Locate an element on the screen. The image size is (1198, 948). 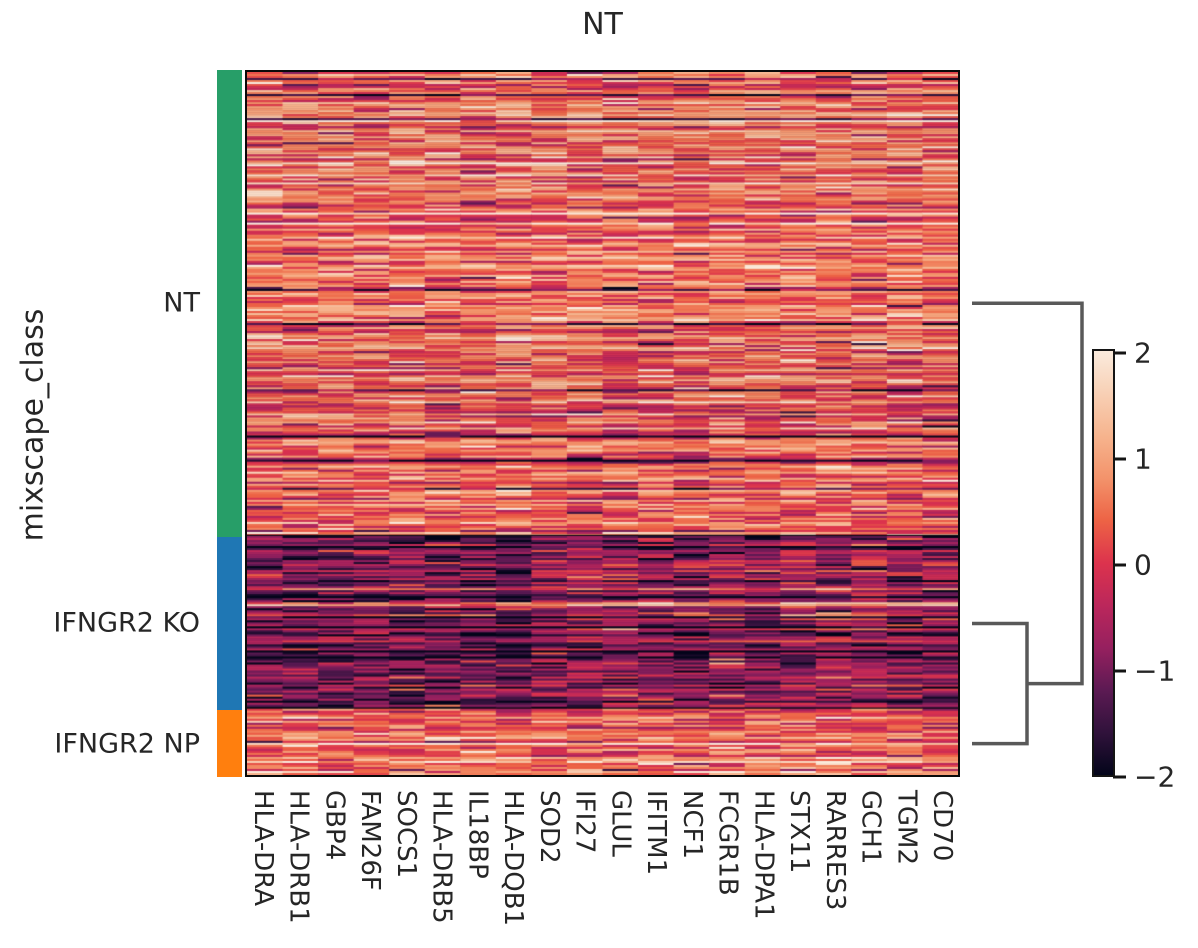
gene-tick-label: HLA-DRB5 is located at coordinates (441, 857).